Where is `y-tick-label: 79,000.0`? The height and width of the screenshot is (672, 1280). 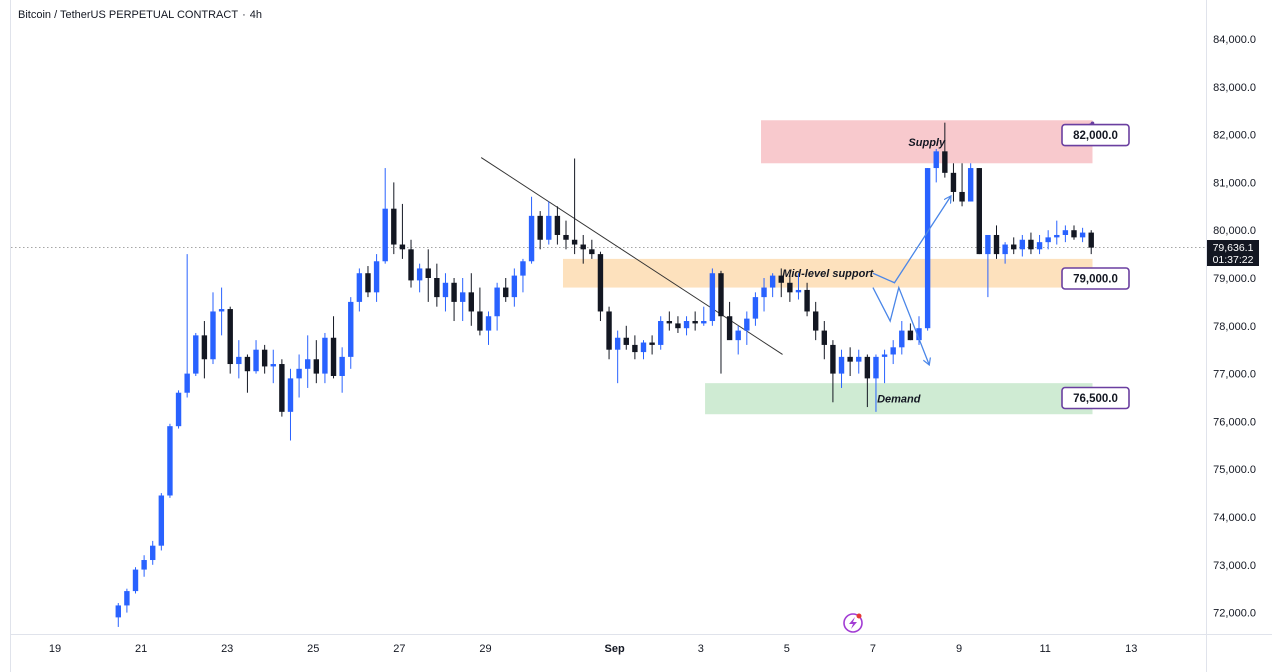
y-tick-label: 79,000.0 is located at coordinates (1234, 279).